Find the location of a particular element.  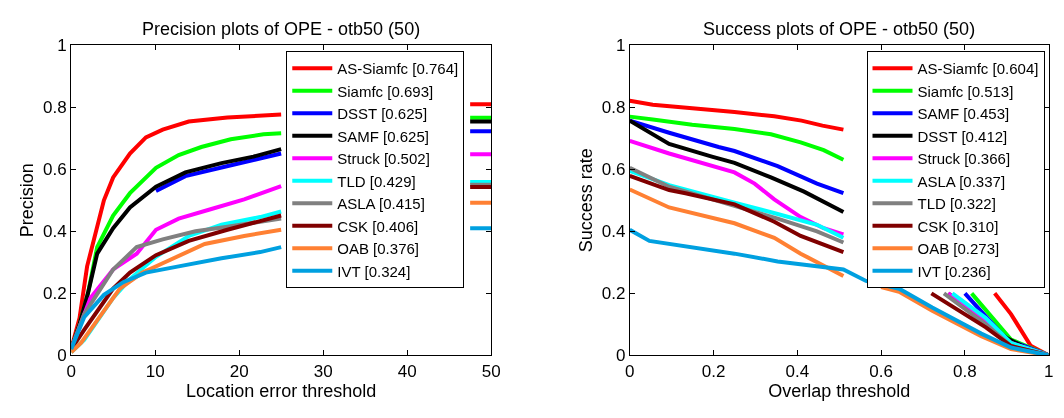

y-axis-title: Precision is located at coordinates (27, 200).